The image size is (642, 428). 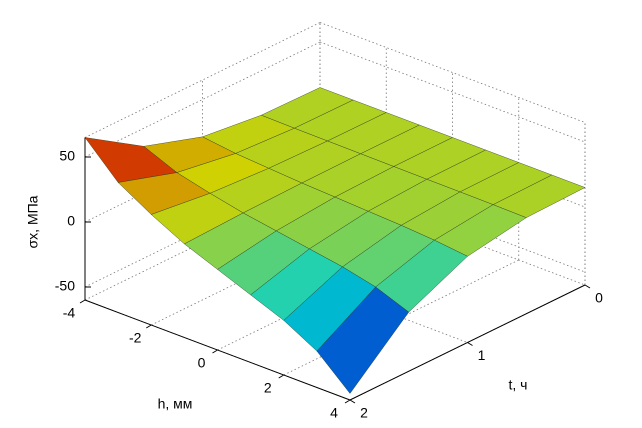 What do you see at coordinates (268, 388) in the screenshot?
I see `x-tick-label: 2` at bounding box center [268, 388].